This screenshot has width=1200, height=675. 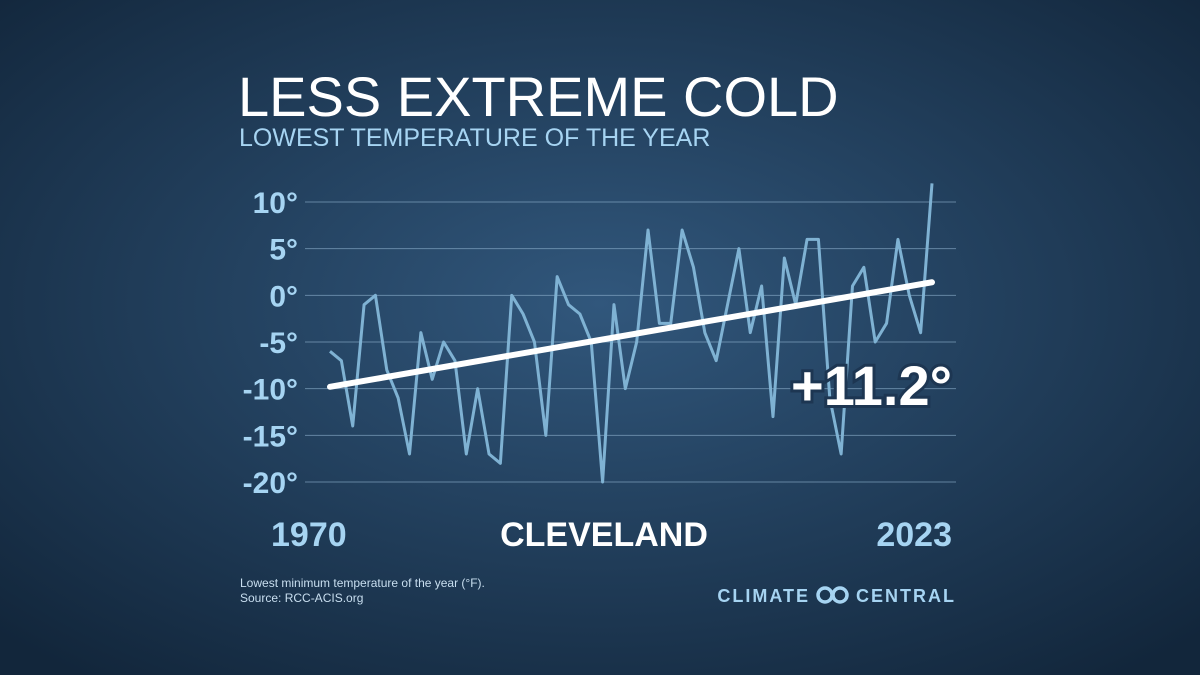 What do you see at coordinates (270, 436) in the screenshot?
I see `y-tick-label: -15°` at bounding box center [270, 436].